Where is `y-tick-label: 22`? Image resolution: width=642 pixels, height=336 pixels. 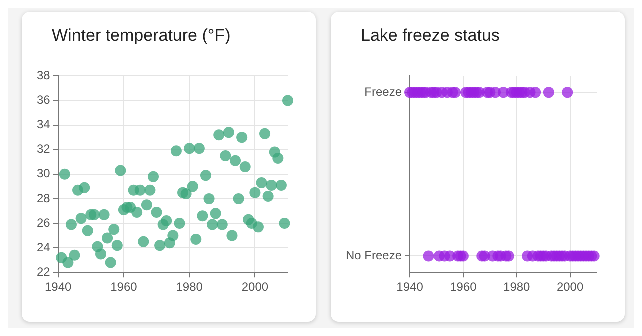
y-tick-label: 22 is located at coordinates (43, 271).